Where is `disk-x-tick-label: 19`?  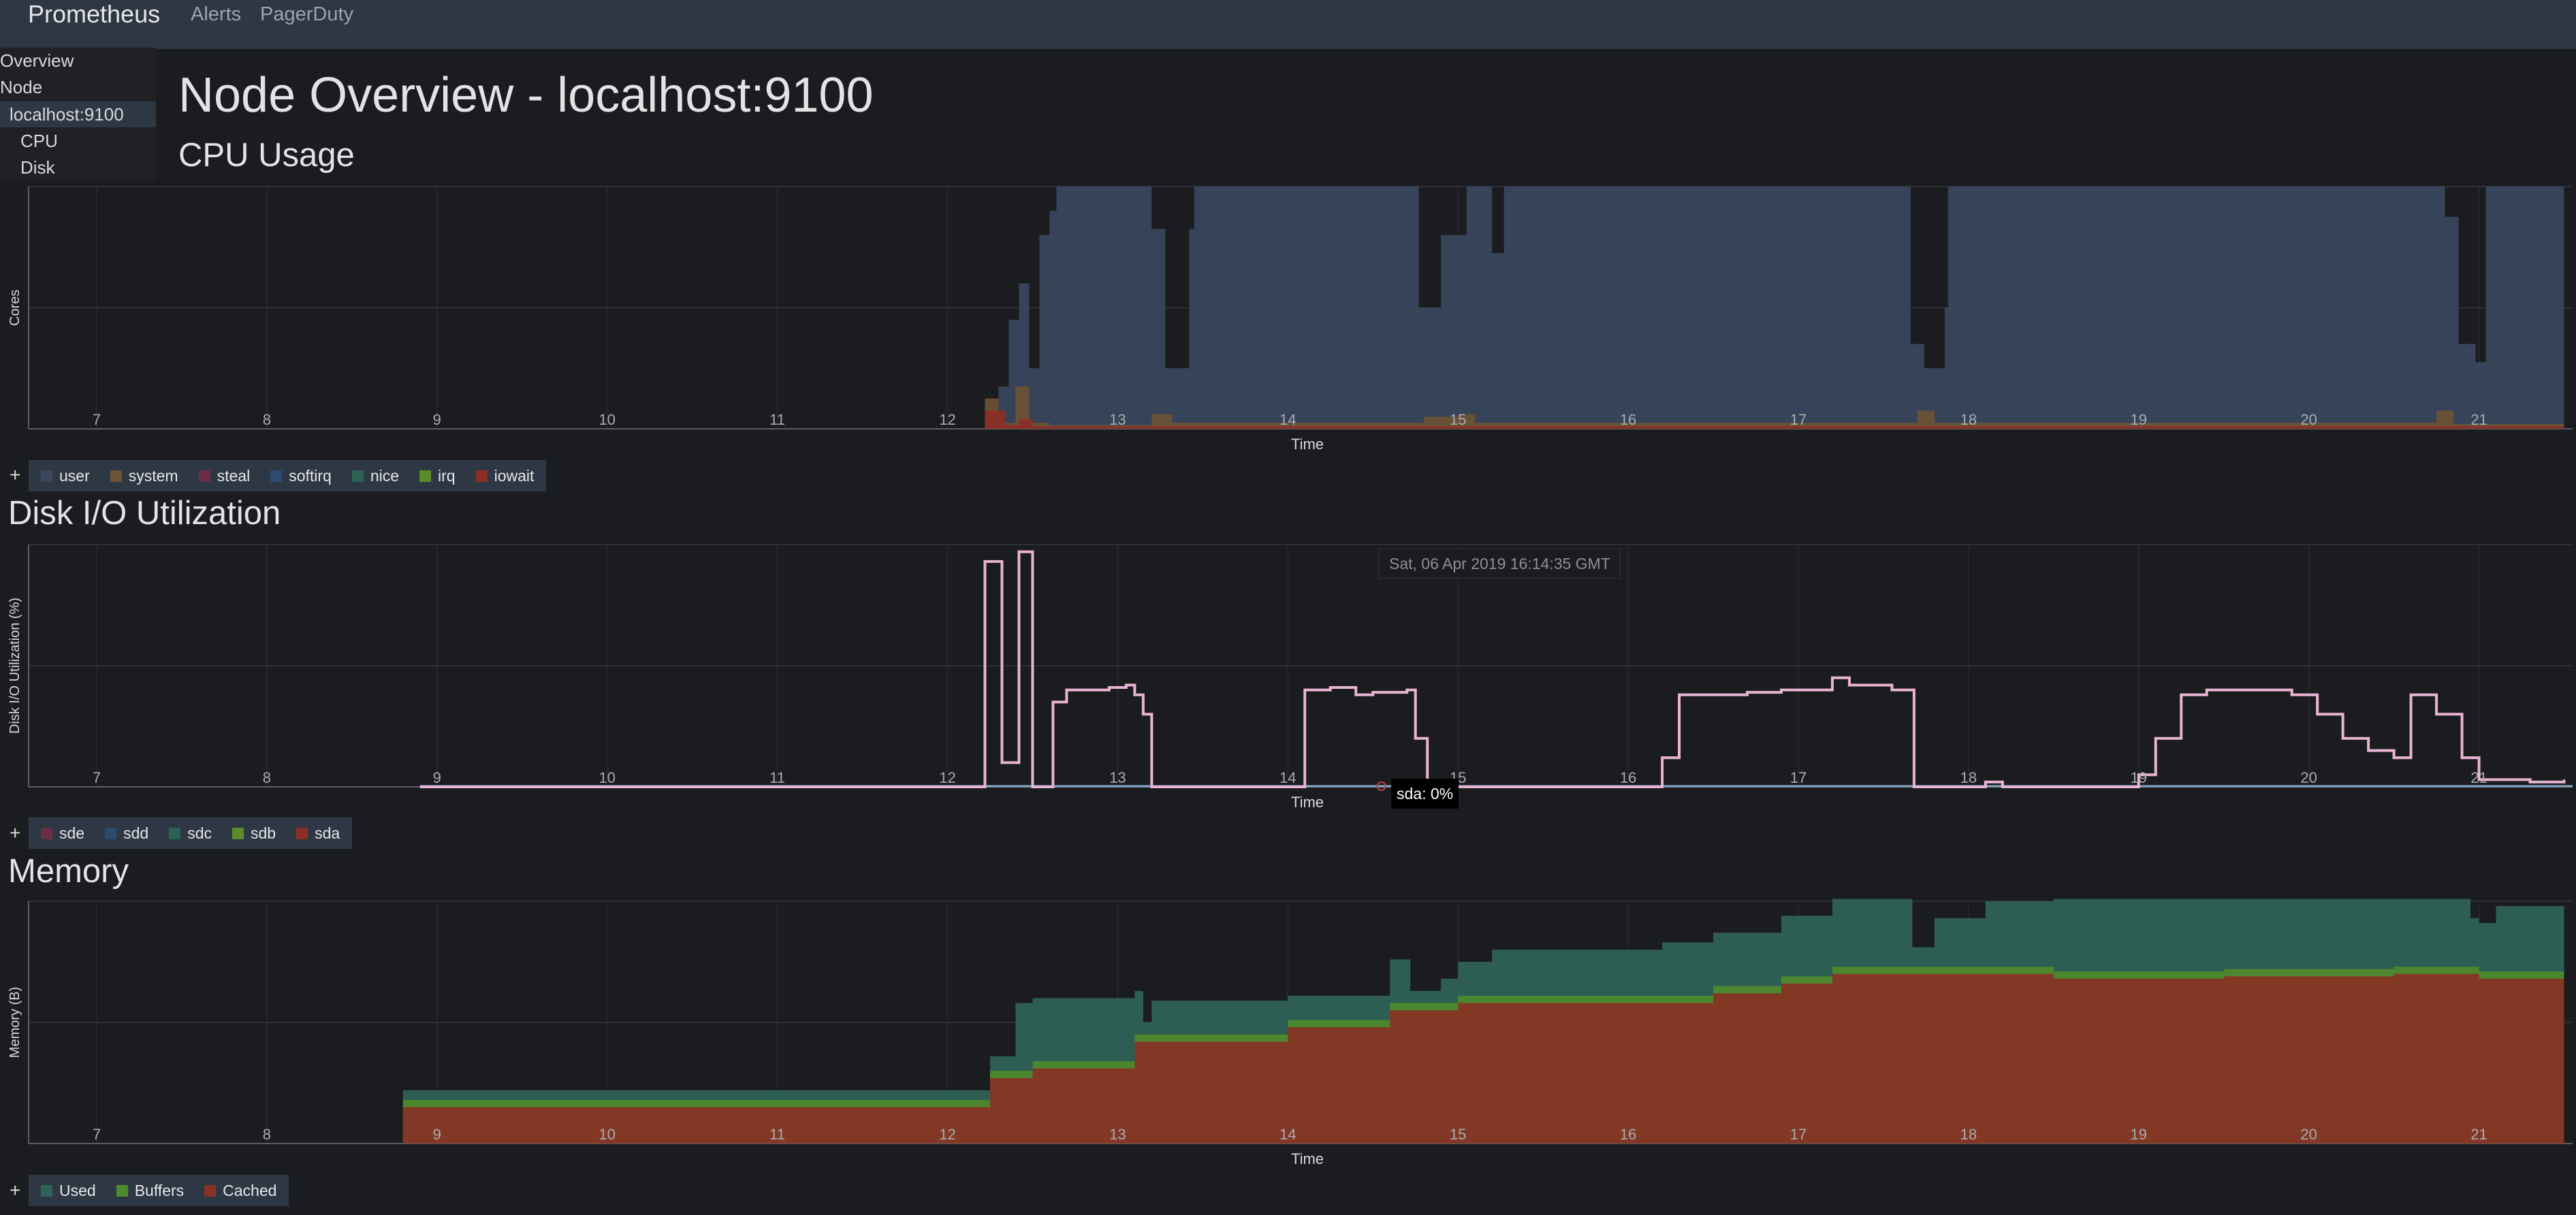 disk-x-tick-label: 19 is located at coordinates (2139, 777).